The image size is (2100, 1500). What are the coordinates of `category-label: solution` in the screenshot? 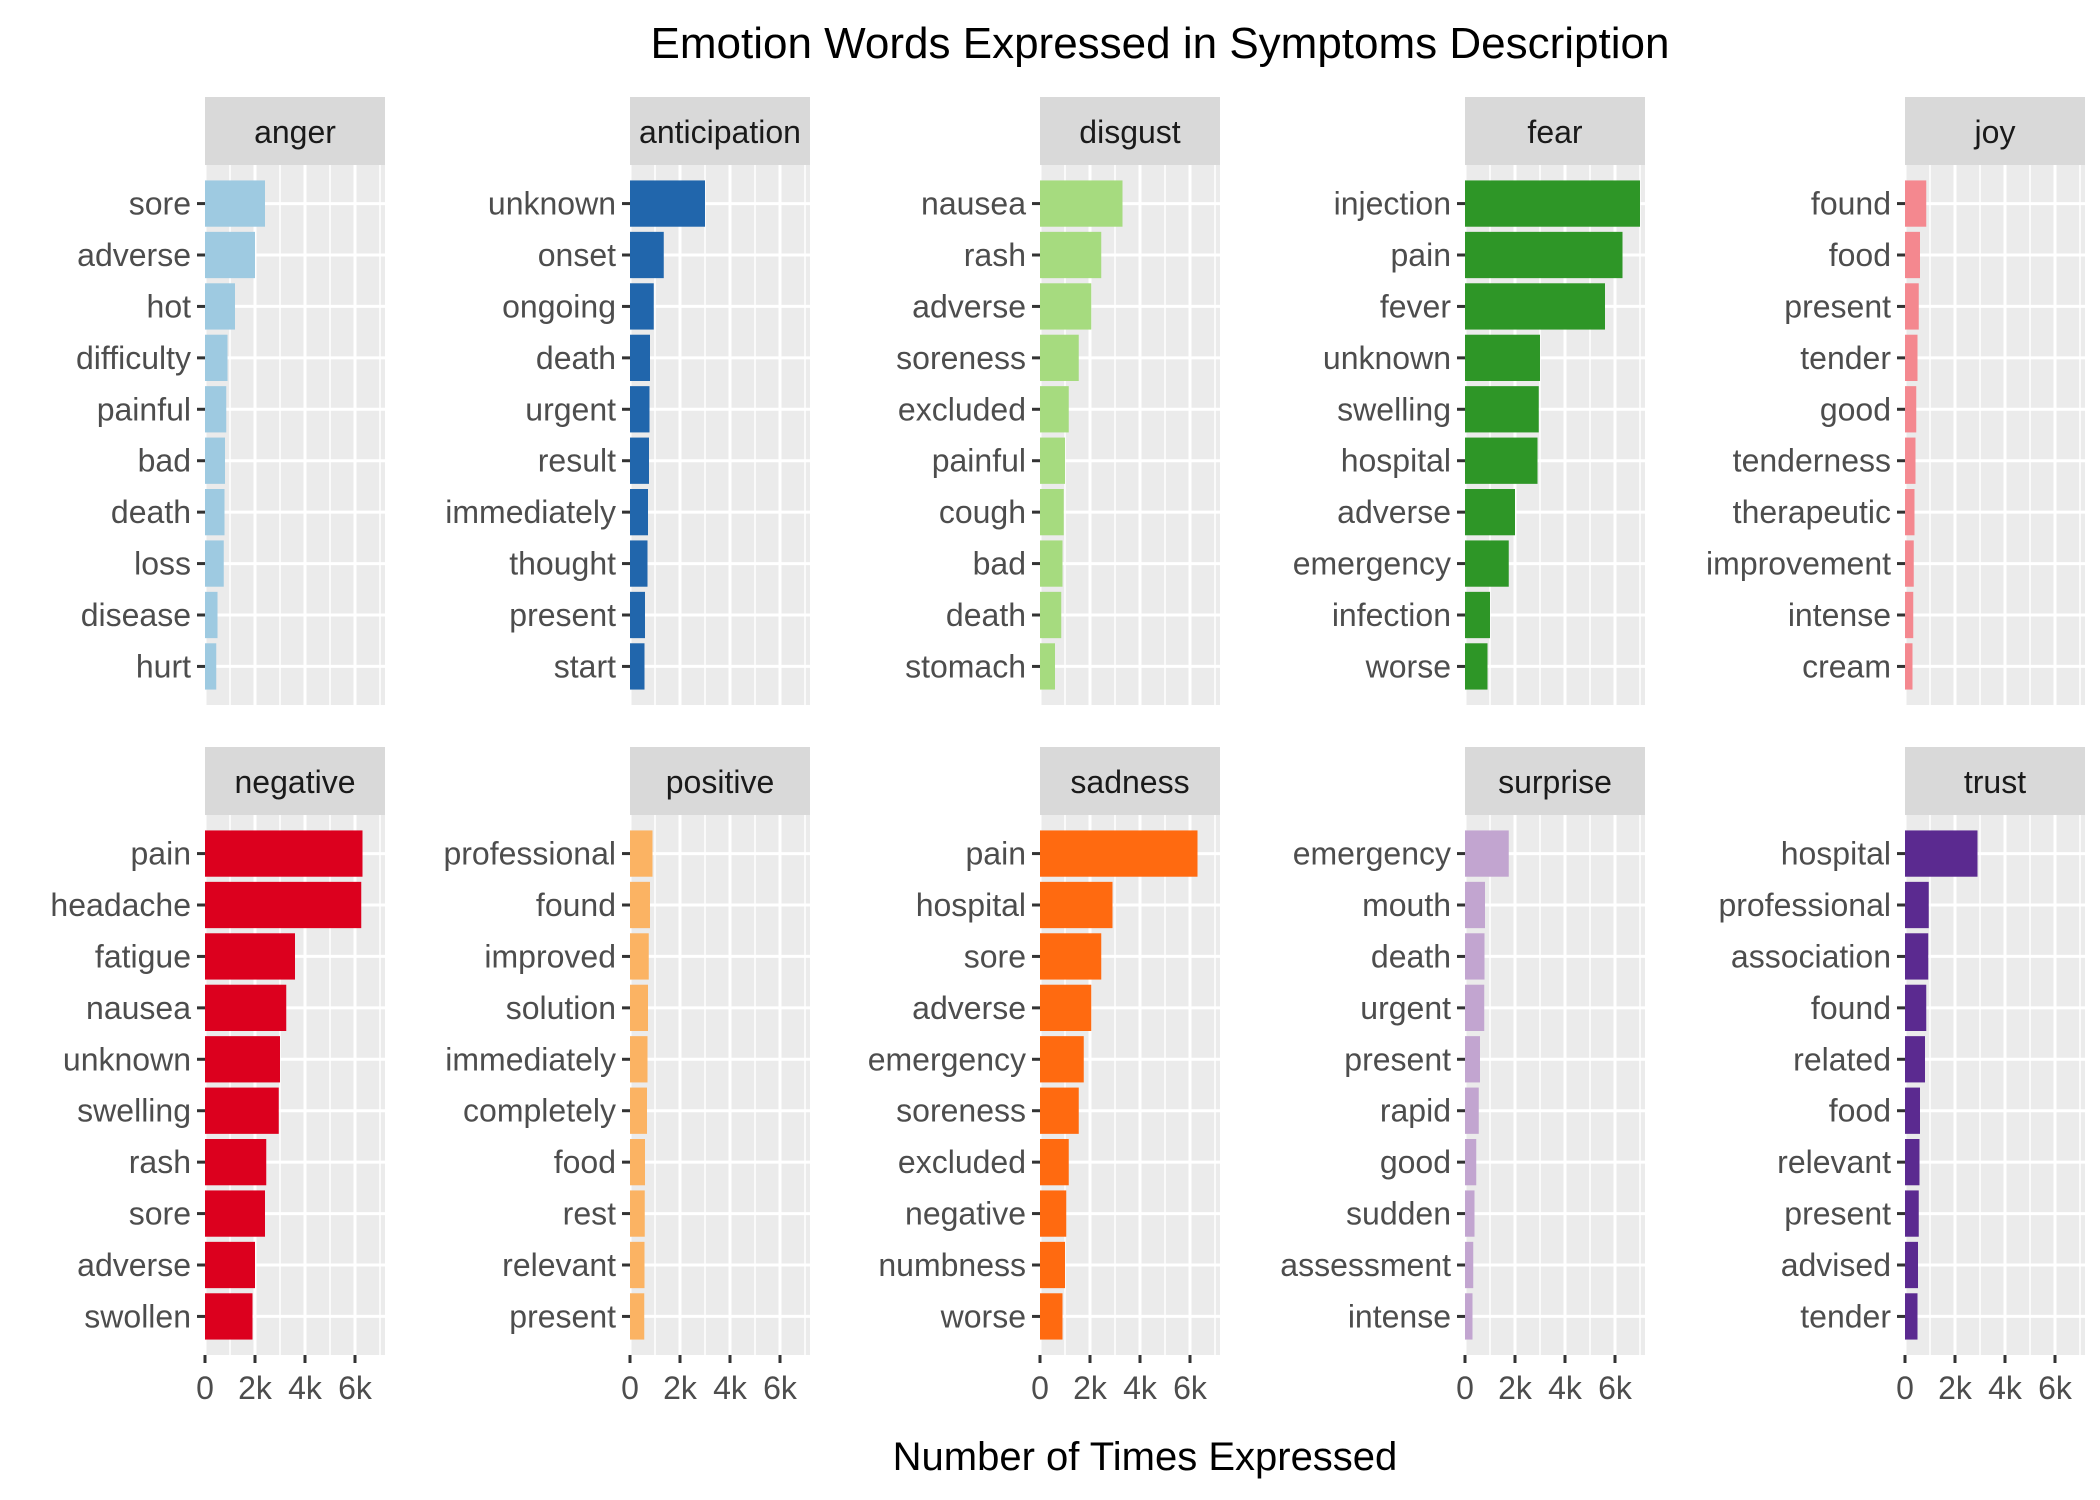 It's located at (561, 1008).